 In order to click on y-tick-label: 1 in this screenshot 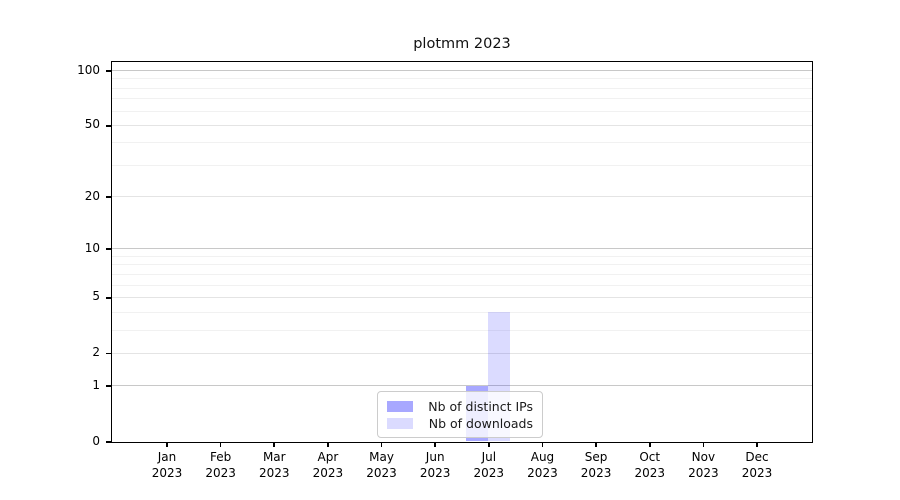, I will do `click(96, 384)`.